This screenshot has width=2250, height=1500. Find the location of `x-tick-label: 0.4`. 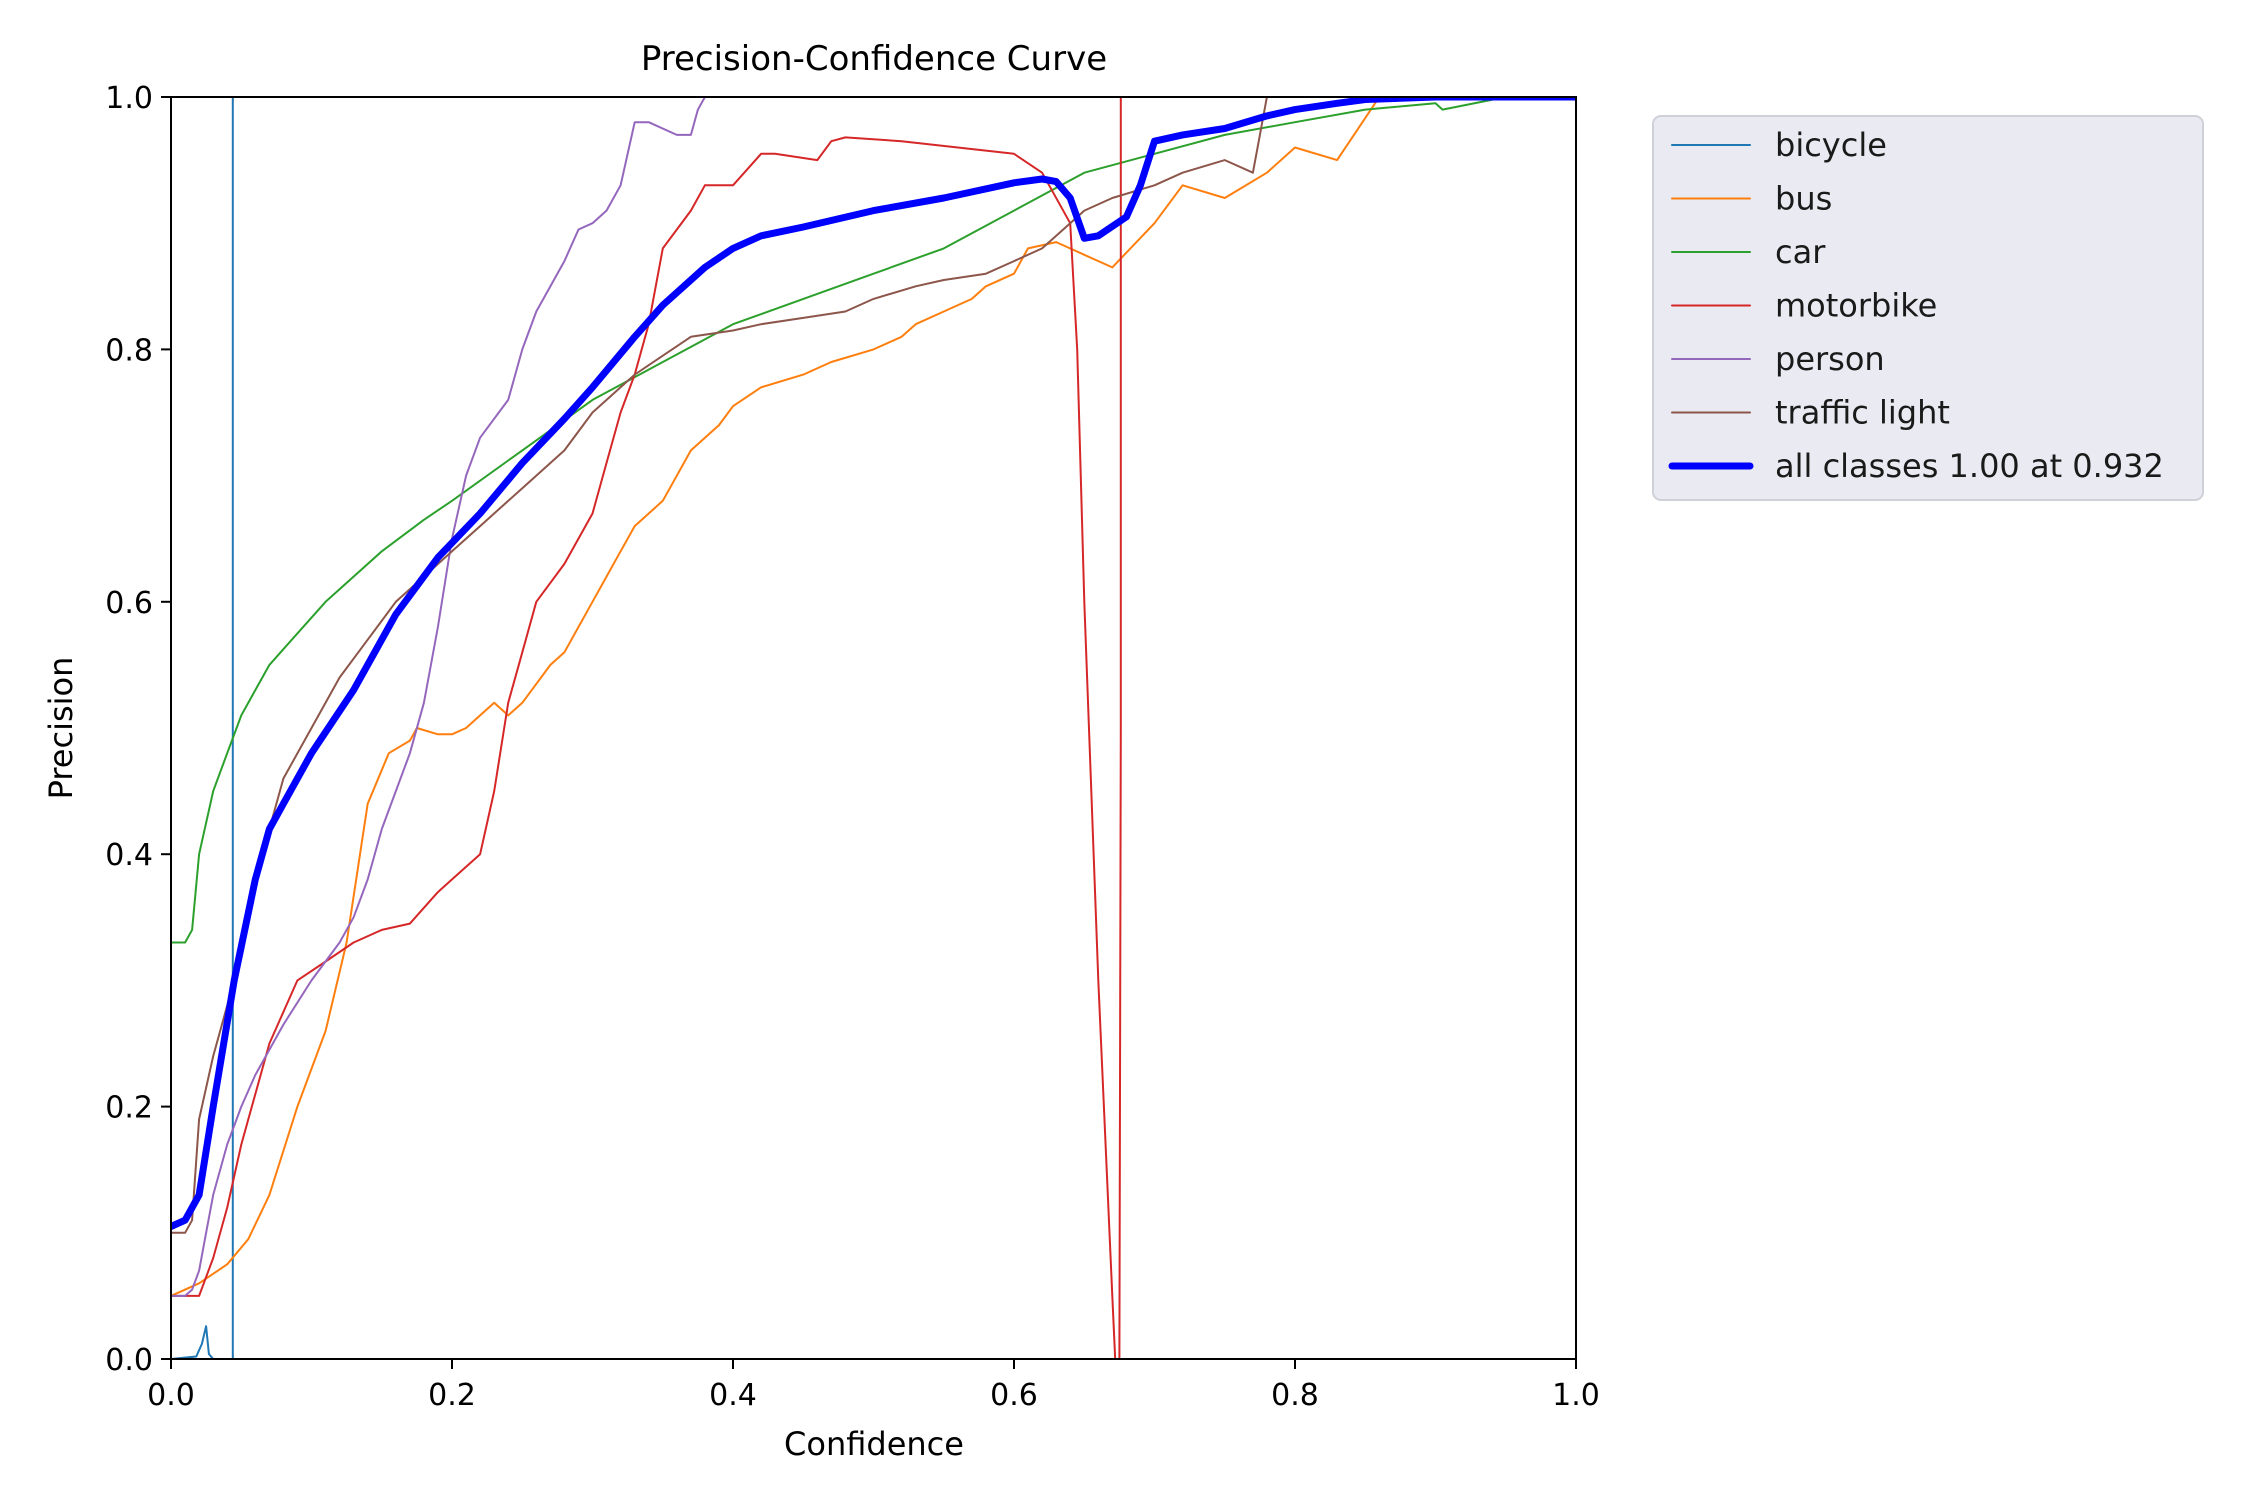

x-tick-label: 0.4 is located at coordinates (733, 1395).